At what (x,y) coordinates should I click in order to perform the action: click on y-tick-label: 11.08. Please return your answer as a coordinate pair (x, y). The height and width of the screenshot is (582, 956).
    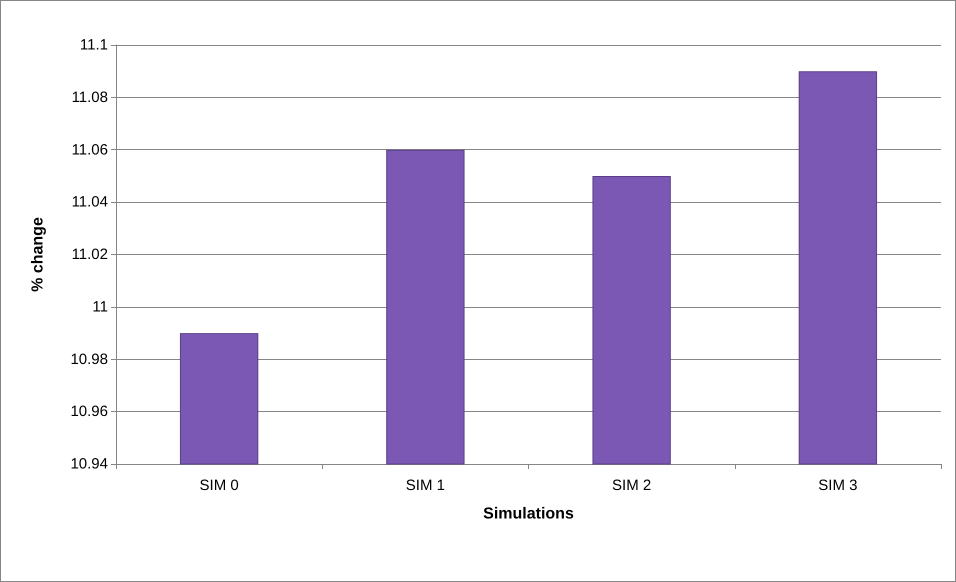
    Looking at the image, I should click on (90, 97).